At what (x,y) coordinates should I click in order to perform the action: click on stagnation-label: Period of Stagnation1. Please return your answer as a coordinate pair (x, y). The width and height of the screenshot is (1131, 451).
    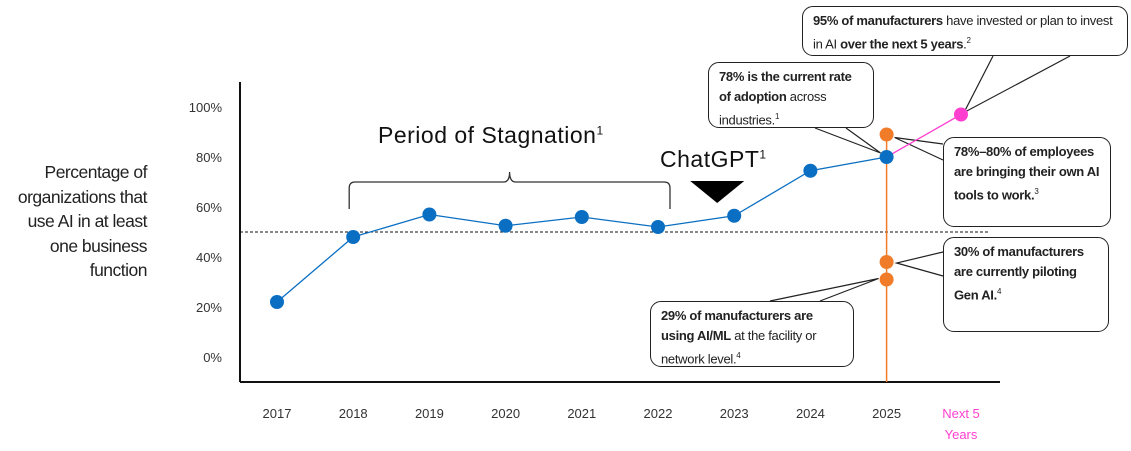
    Looking at the image, I should click on (491, 135).